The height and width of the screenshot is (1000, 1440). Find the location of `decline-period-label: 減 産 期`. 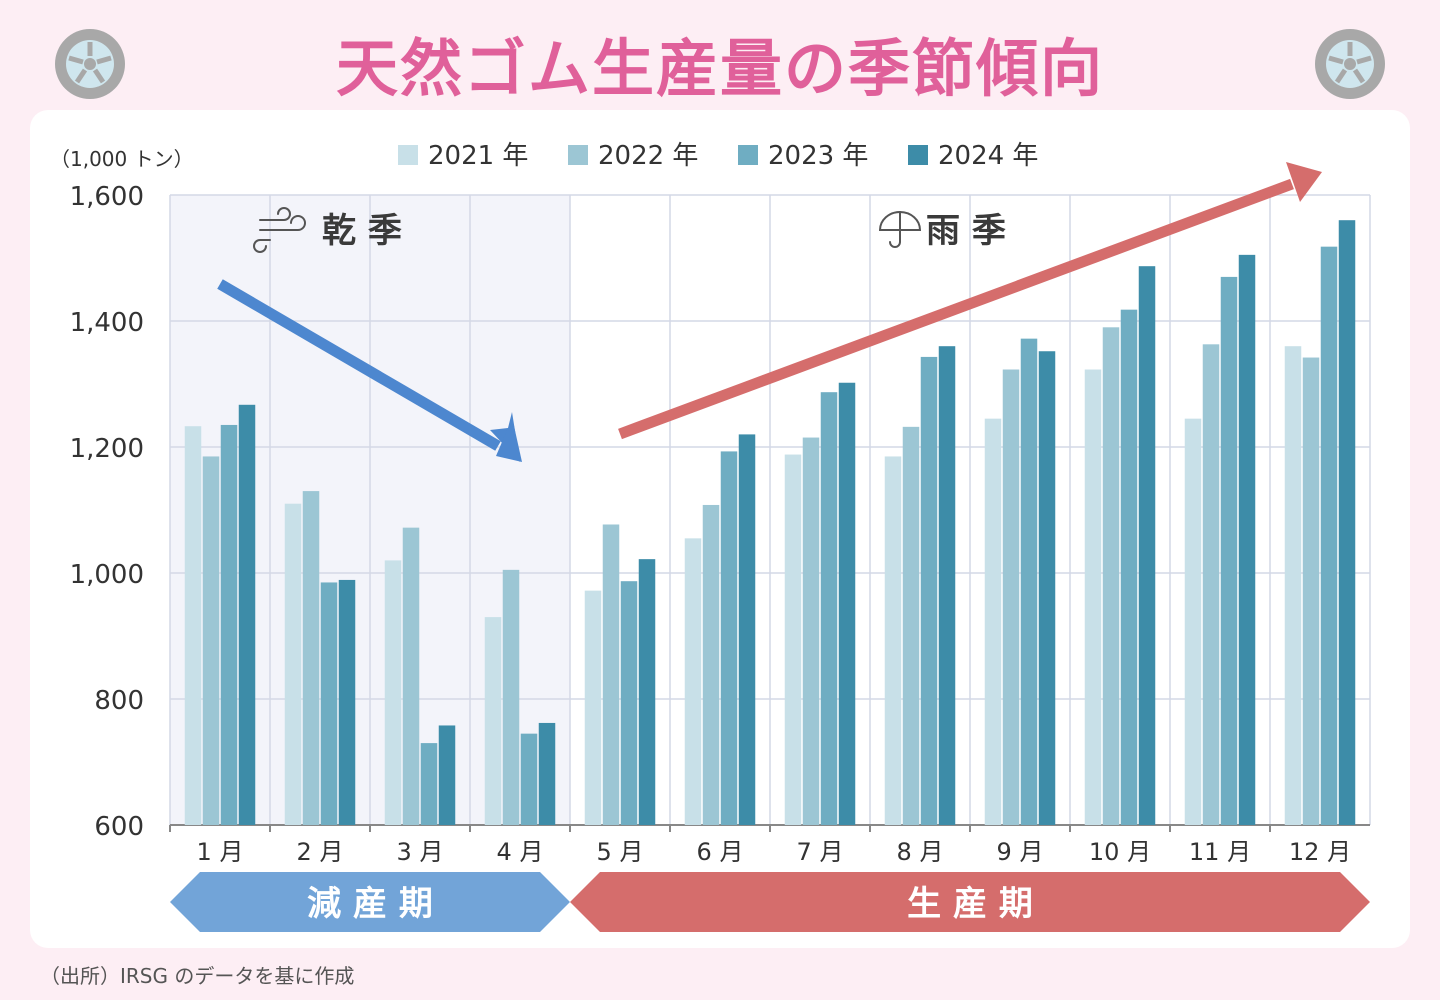

decline-period-label: 減 産 期 is located at coordinates (370, 904).